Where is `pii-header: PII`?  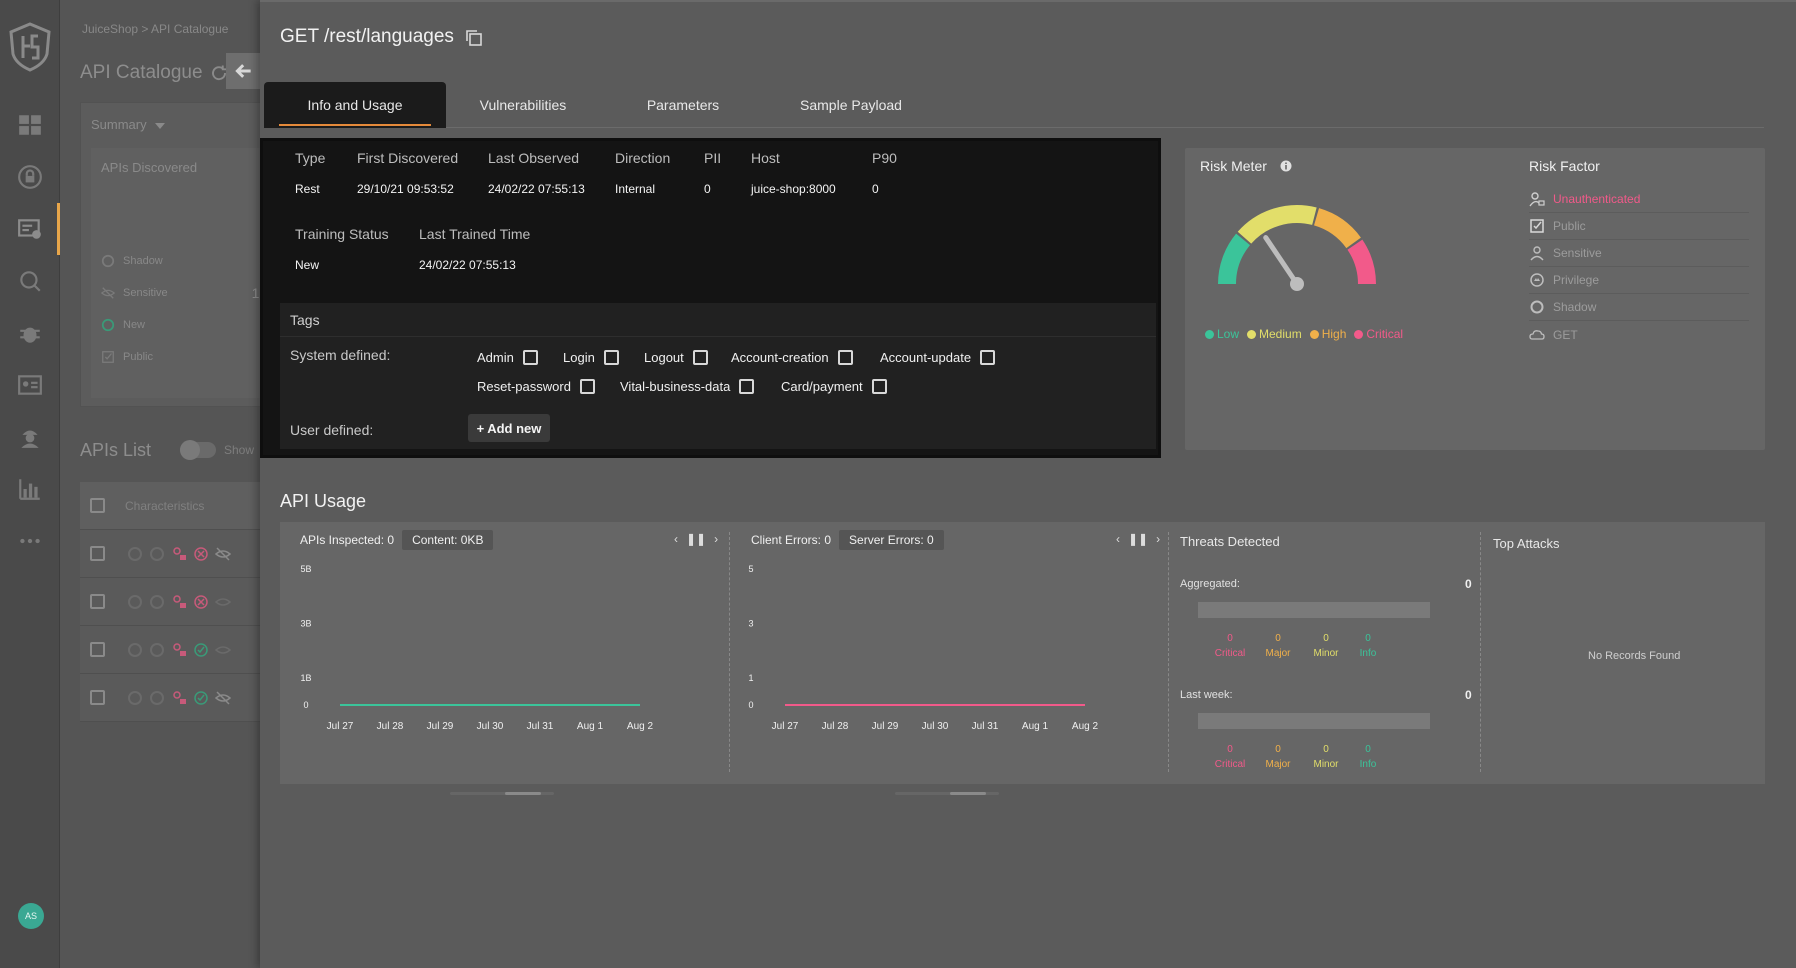
pii-header: PII is located at coordinates (713, 158).